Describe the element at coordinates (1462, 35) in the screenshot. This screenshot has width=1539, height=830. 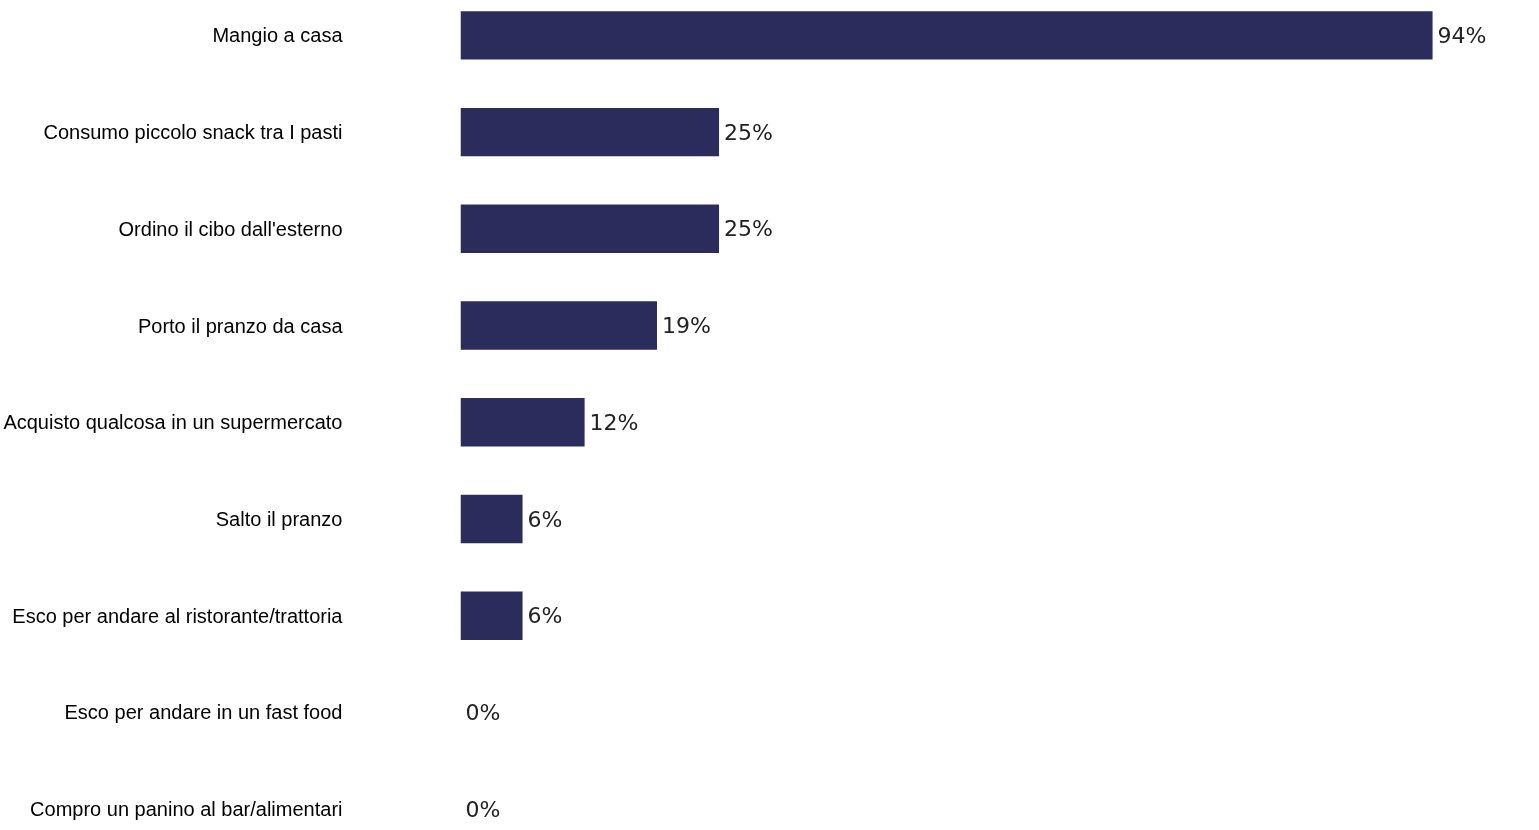
I see `data-label: 94%` at that location.